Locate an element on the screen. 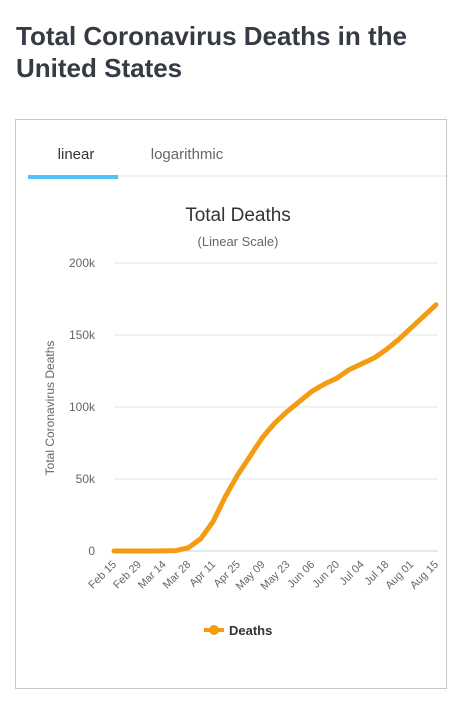 The width and height of the screenshot is (469, 720). legend-label: Deaths is located at coordinates (250, 630).